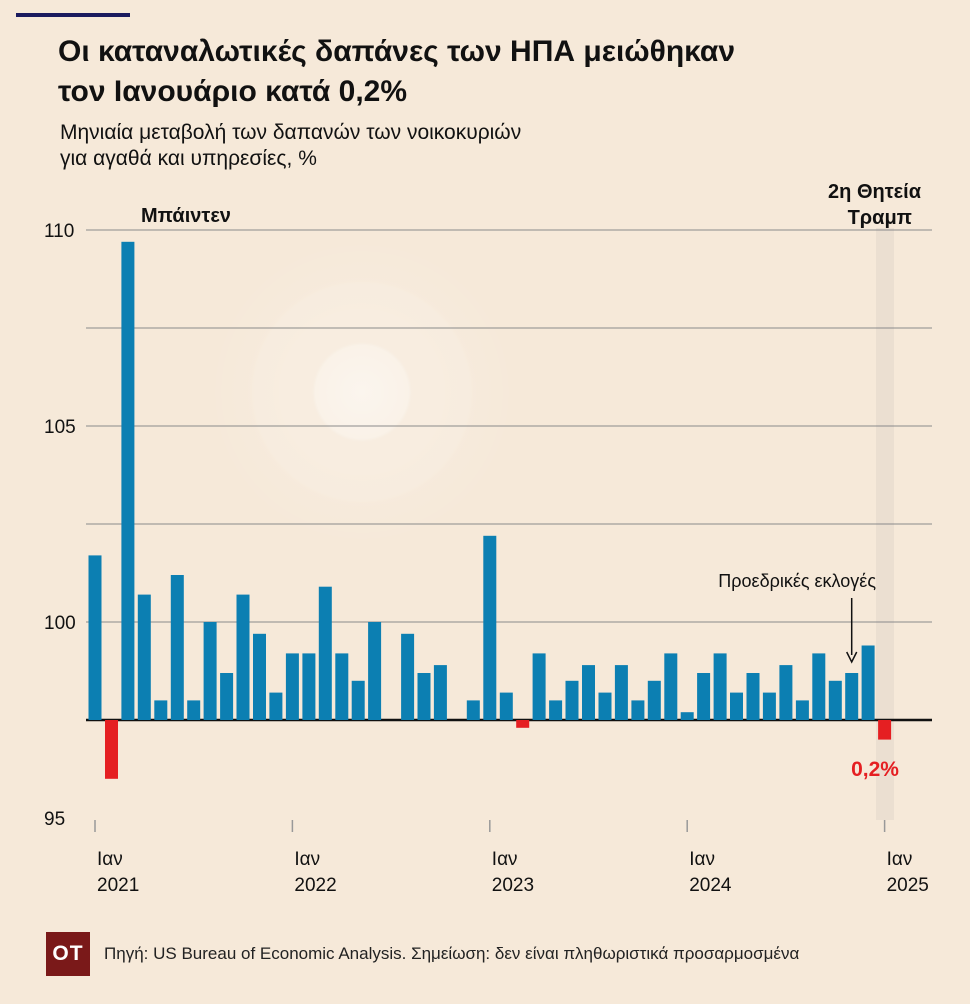 The width and height of the screenshot is (970, 1004). Describe the element at coordinates (362, 392) in the screenshot. I see `background-glow` at that location.